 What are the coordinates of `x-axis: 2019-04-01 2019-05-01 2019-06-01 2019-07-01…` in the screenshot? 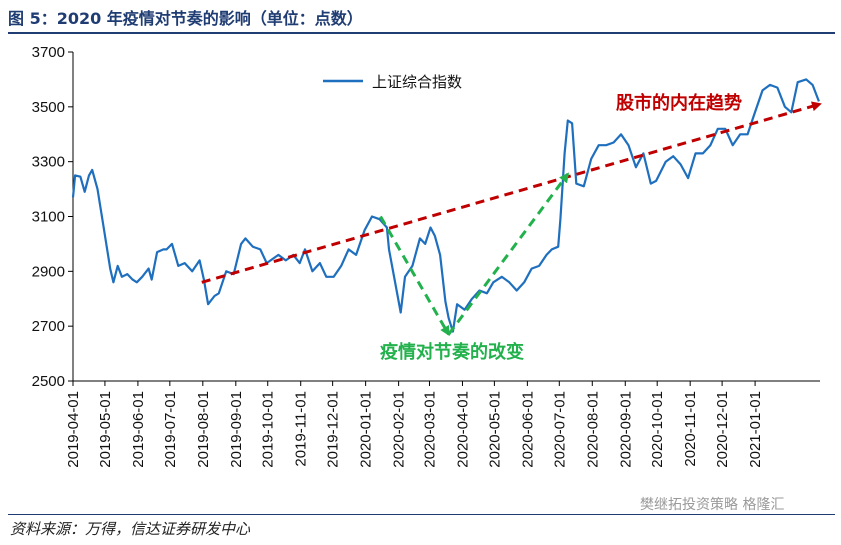 It's located at (442, 424).